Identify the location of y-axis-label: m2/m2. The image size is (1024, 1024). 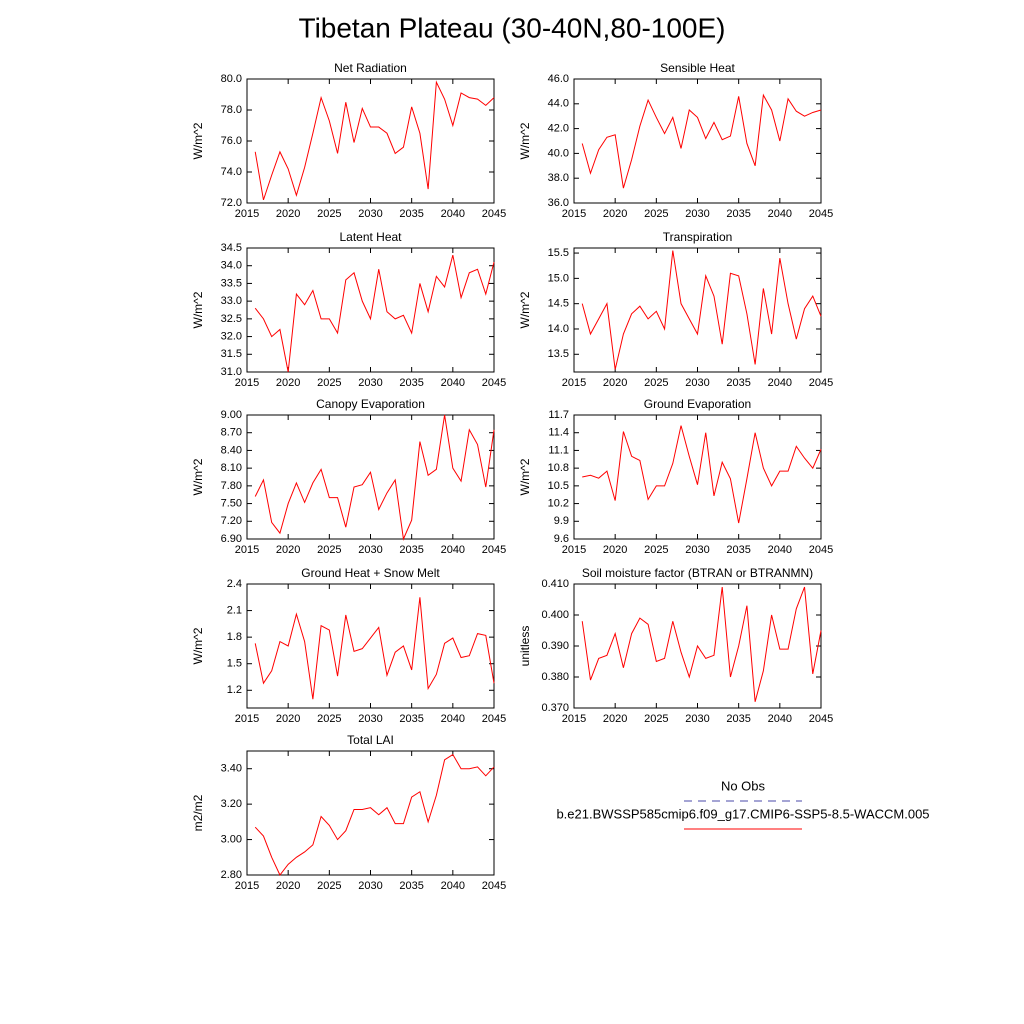
(198, 812).